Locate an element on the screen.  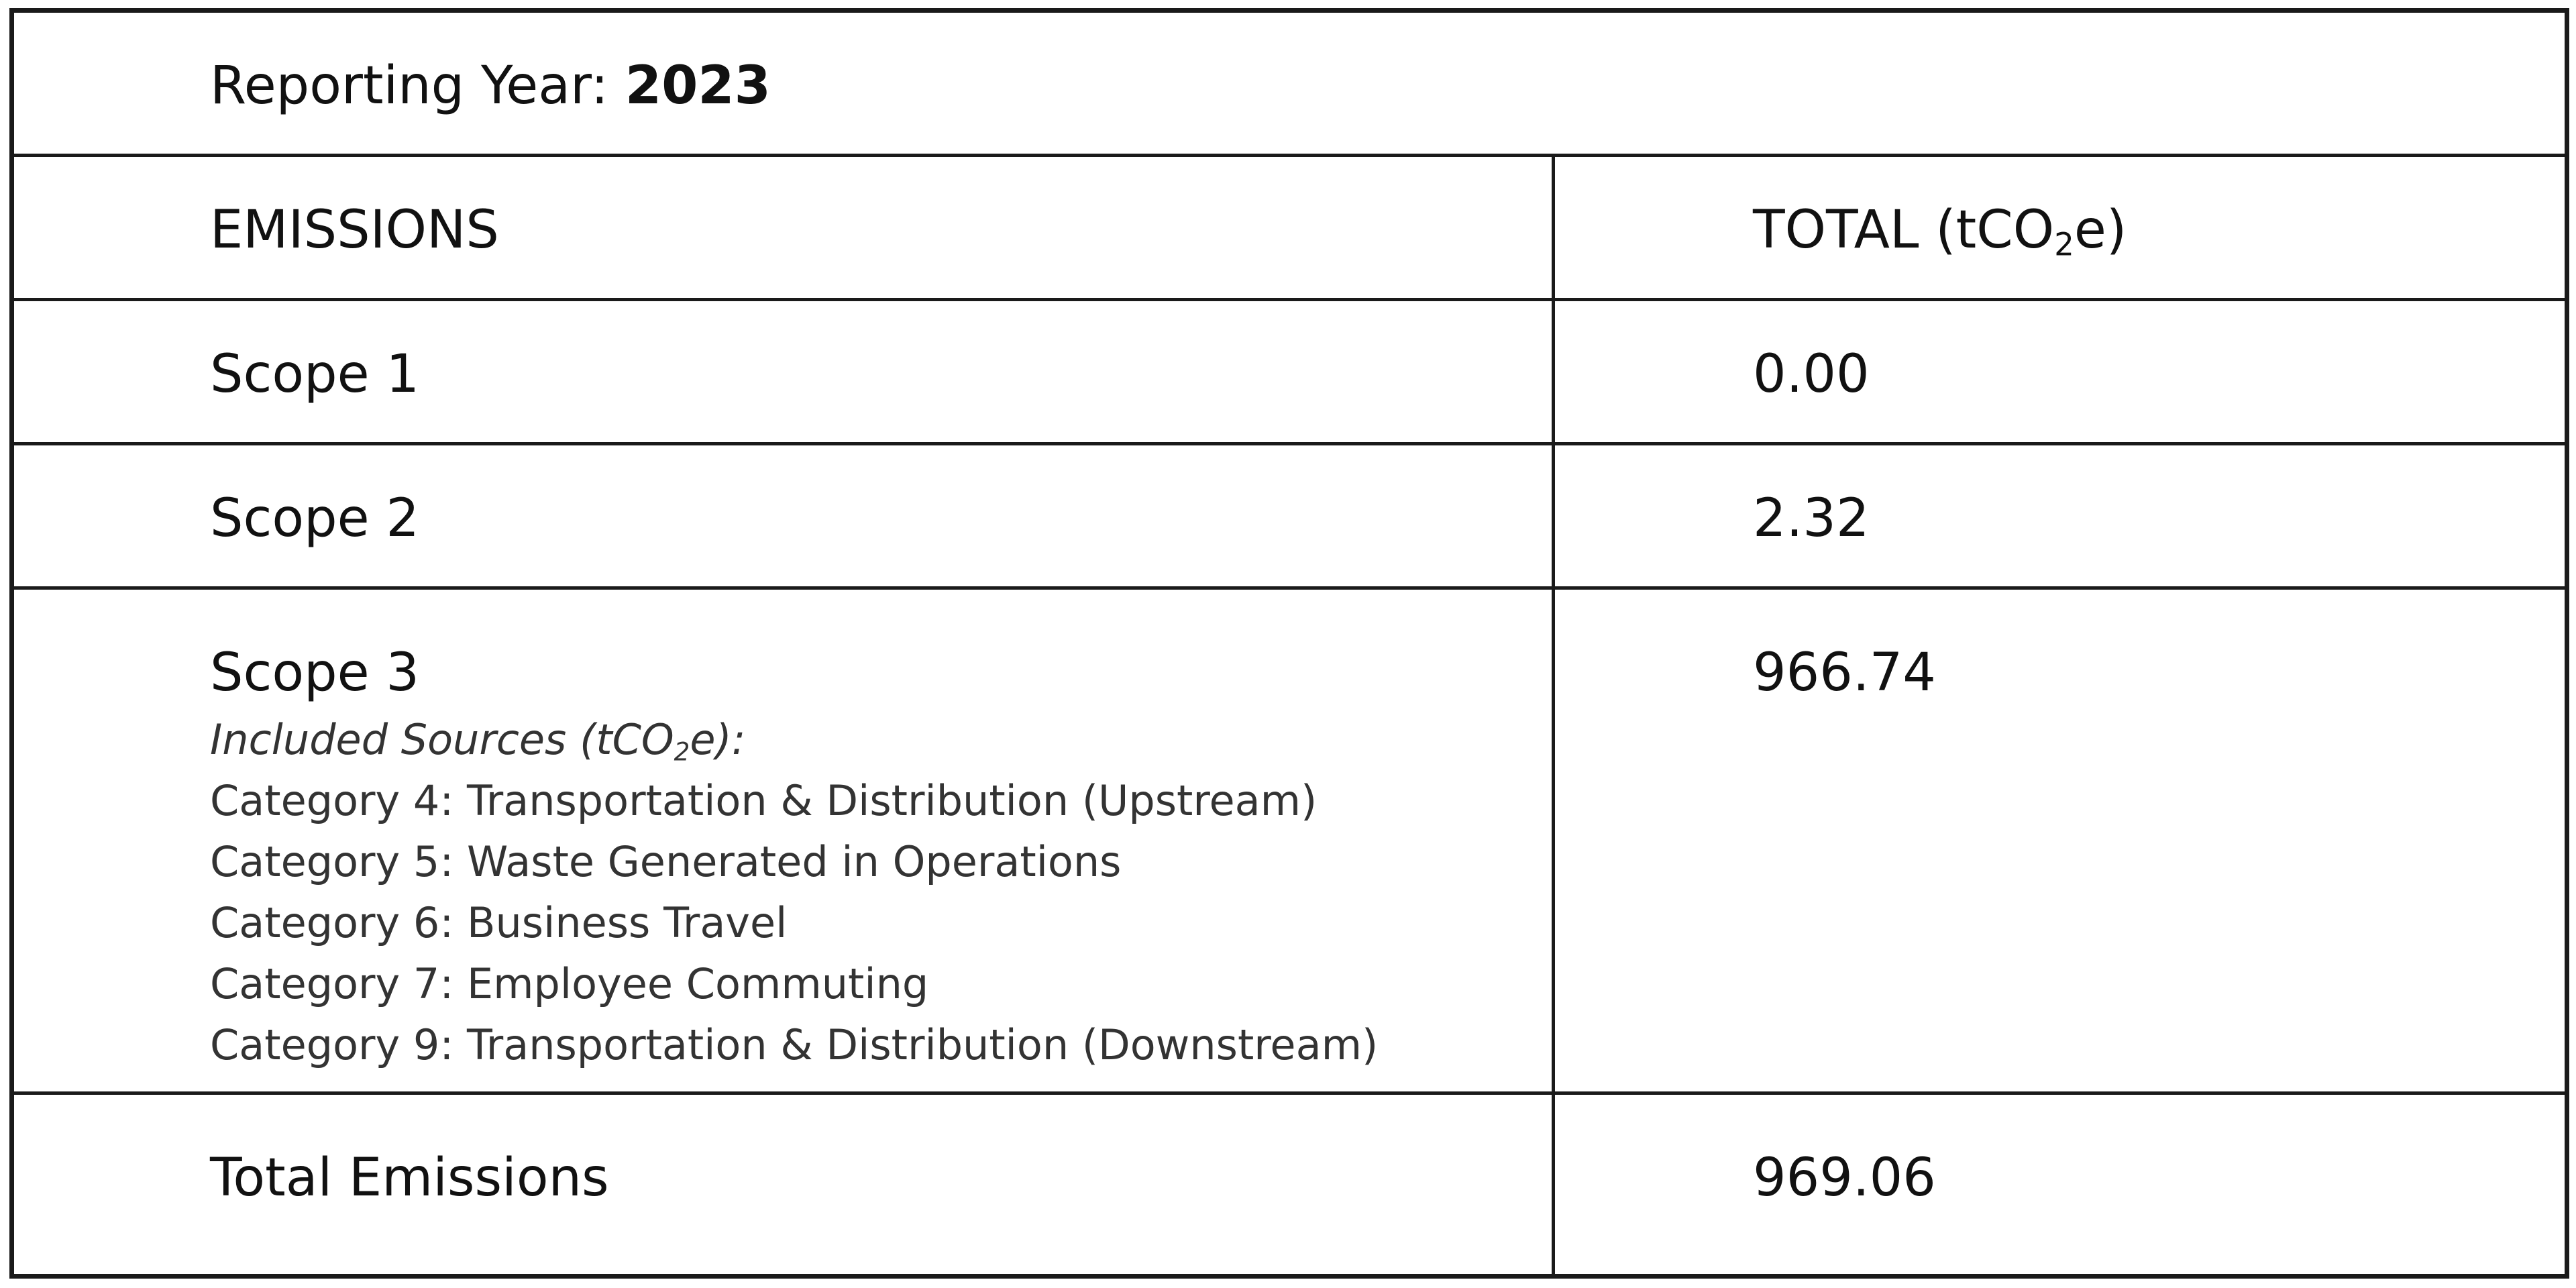
reporting-year-label: Reporting Year: is located at coordinates (409, 86).